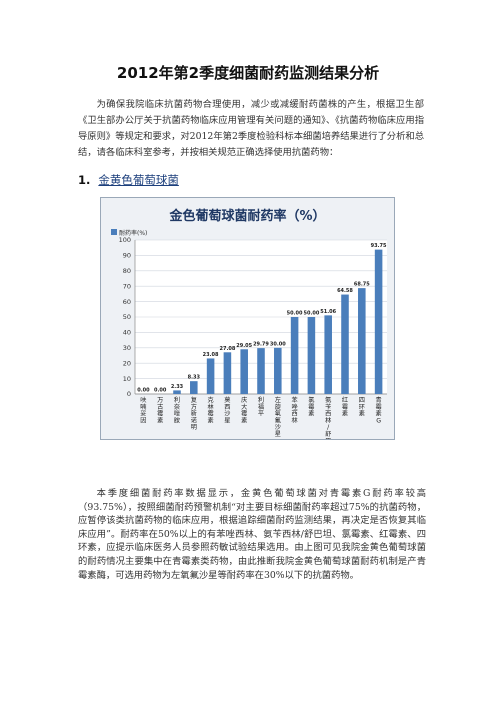  Describe the element at coordinates (125, 240) in the screenshot. I see `y-tick-label: 100` at that location.